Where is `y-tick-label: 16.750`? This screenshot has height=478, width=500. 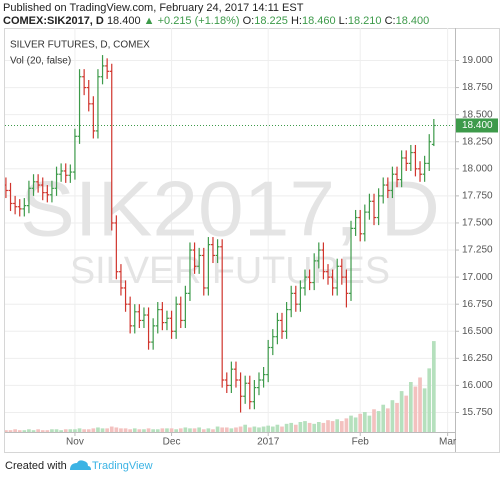
y-tick-label: 16.750 is located at coordinates (477, 304).